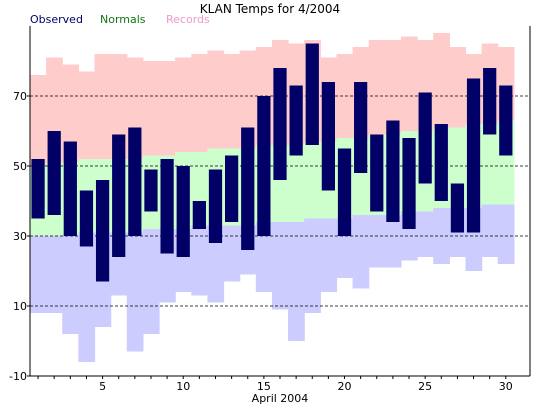  I want to click on x-axis-label: April 2004, so click(280, 398).